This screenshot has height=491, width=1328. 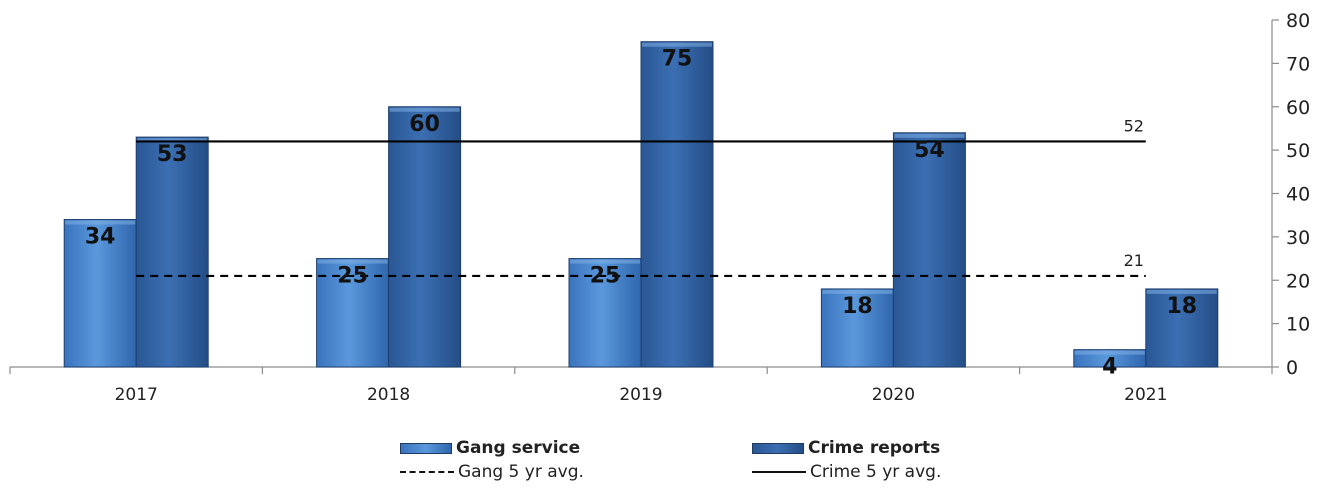 I want to click on crime-reports-bar-value-label: 60, so click(x=424, y=124).